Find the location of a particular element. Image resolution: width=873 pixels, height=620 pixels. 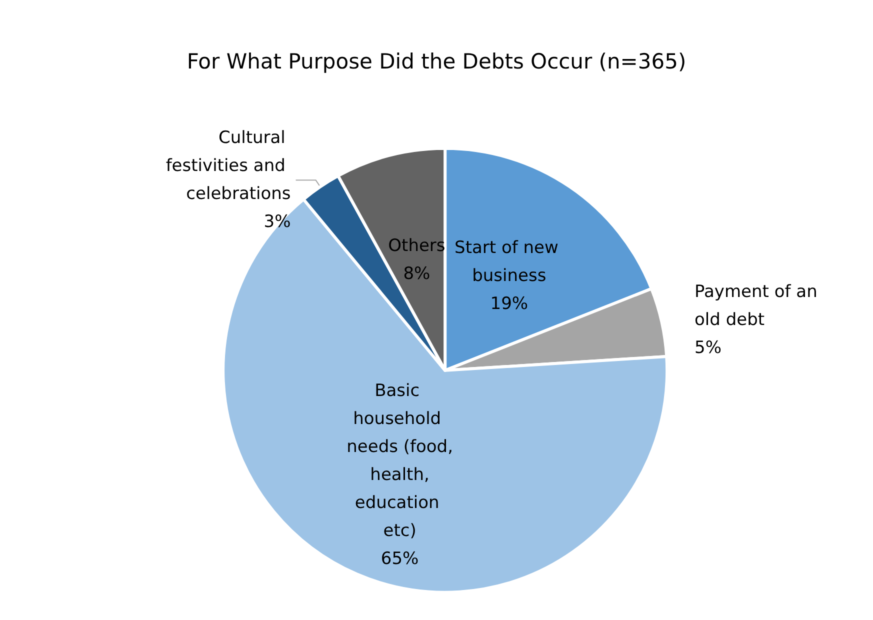

data-label: 3% is located at coordinates (277, 222).